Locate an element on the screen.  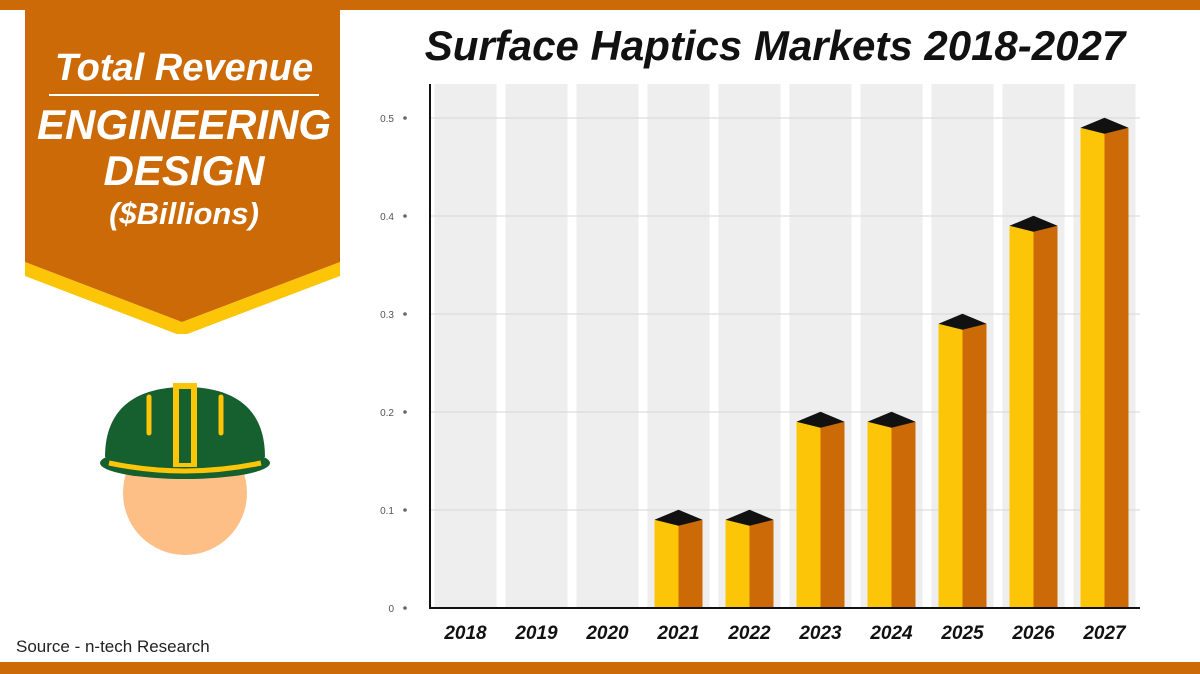
column-background-2019 is located at coordinates (536, 346).